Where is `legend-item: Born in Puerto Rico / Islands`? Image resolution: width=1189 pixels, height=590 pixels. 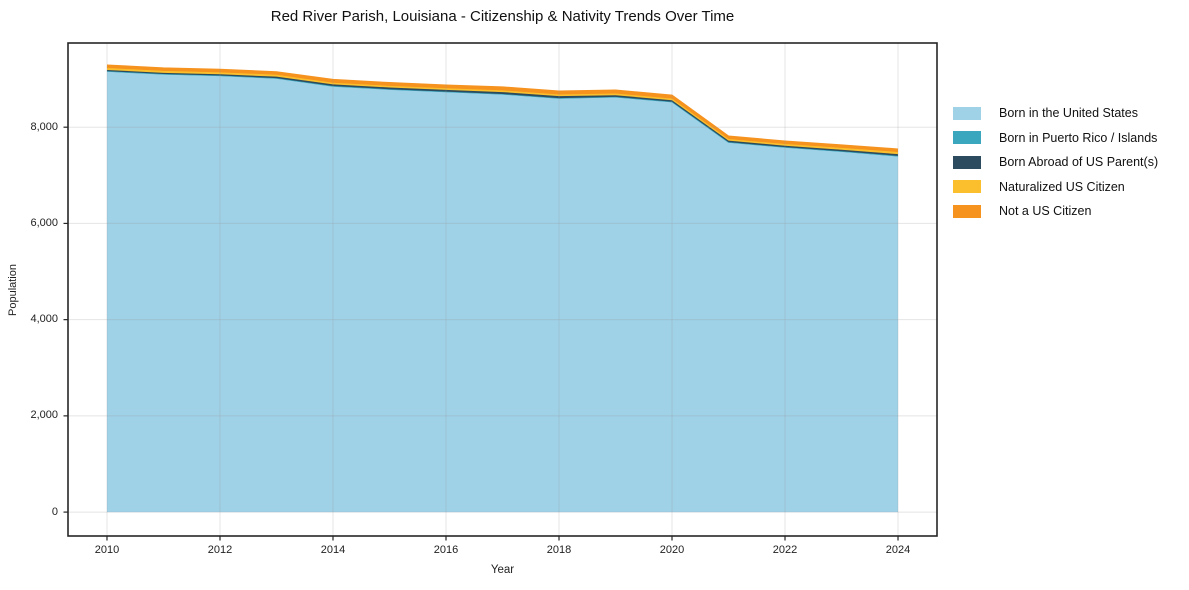
legend-item: Born in Puerto Rico / Islands is located at coordinates (1055, 138).